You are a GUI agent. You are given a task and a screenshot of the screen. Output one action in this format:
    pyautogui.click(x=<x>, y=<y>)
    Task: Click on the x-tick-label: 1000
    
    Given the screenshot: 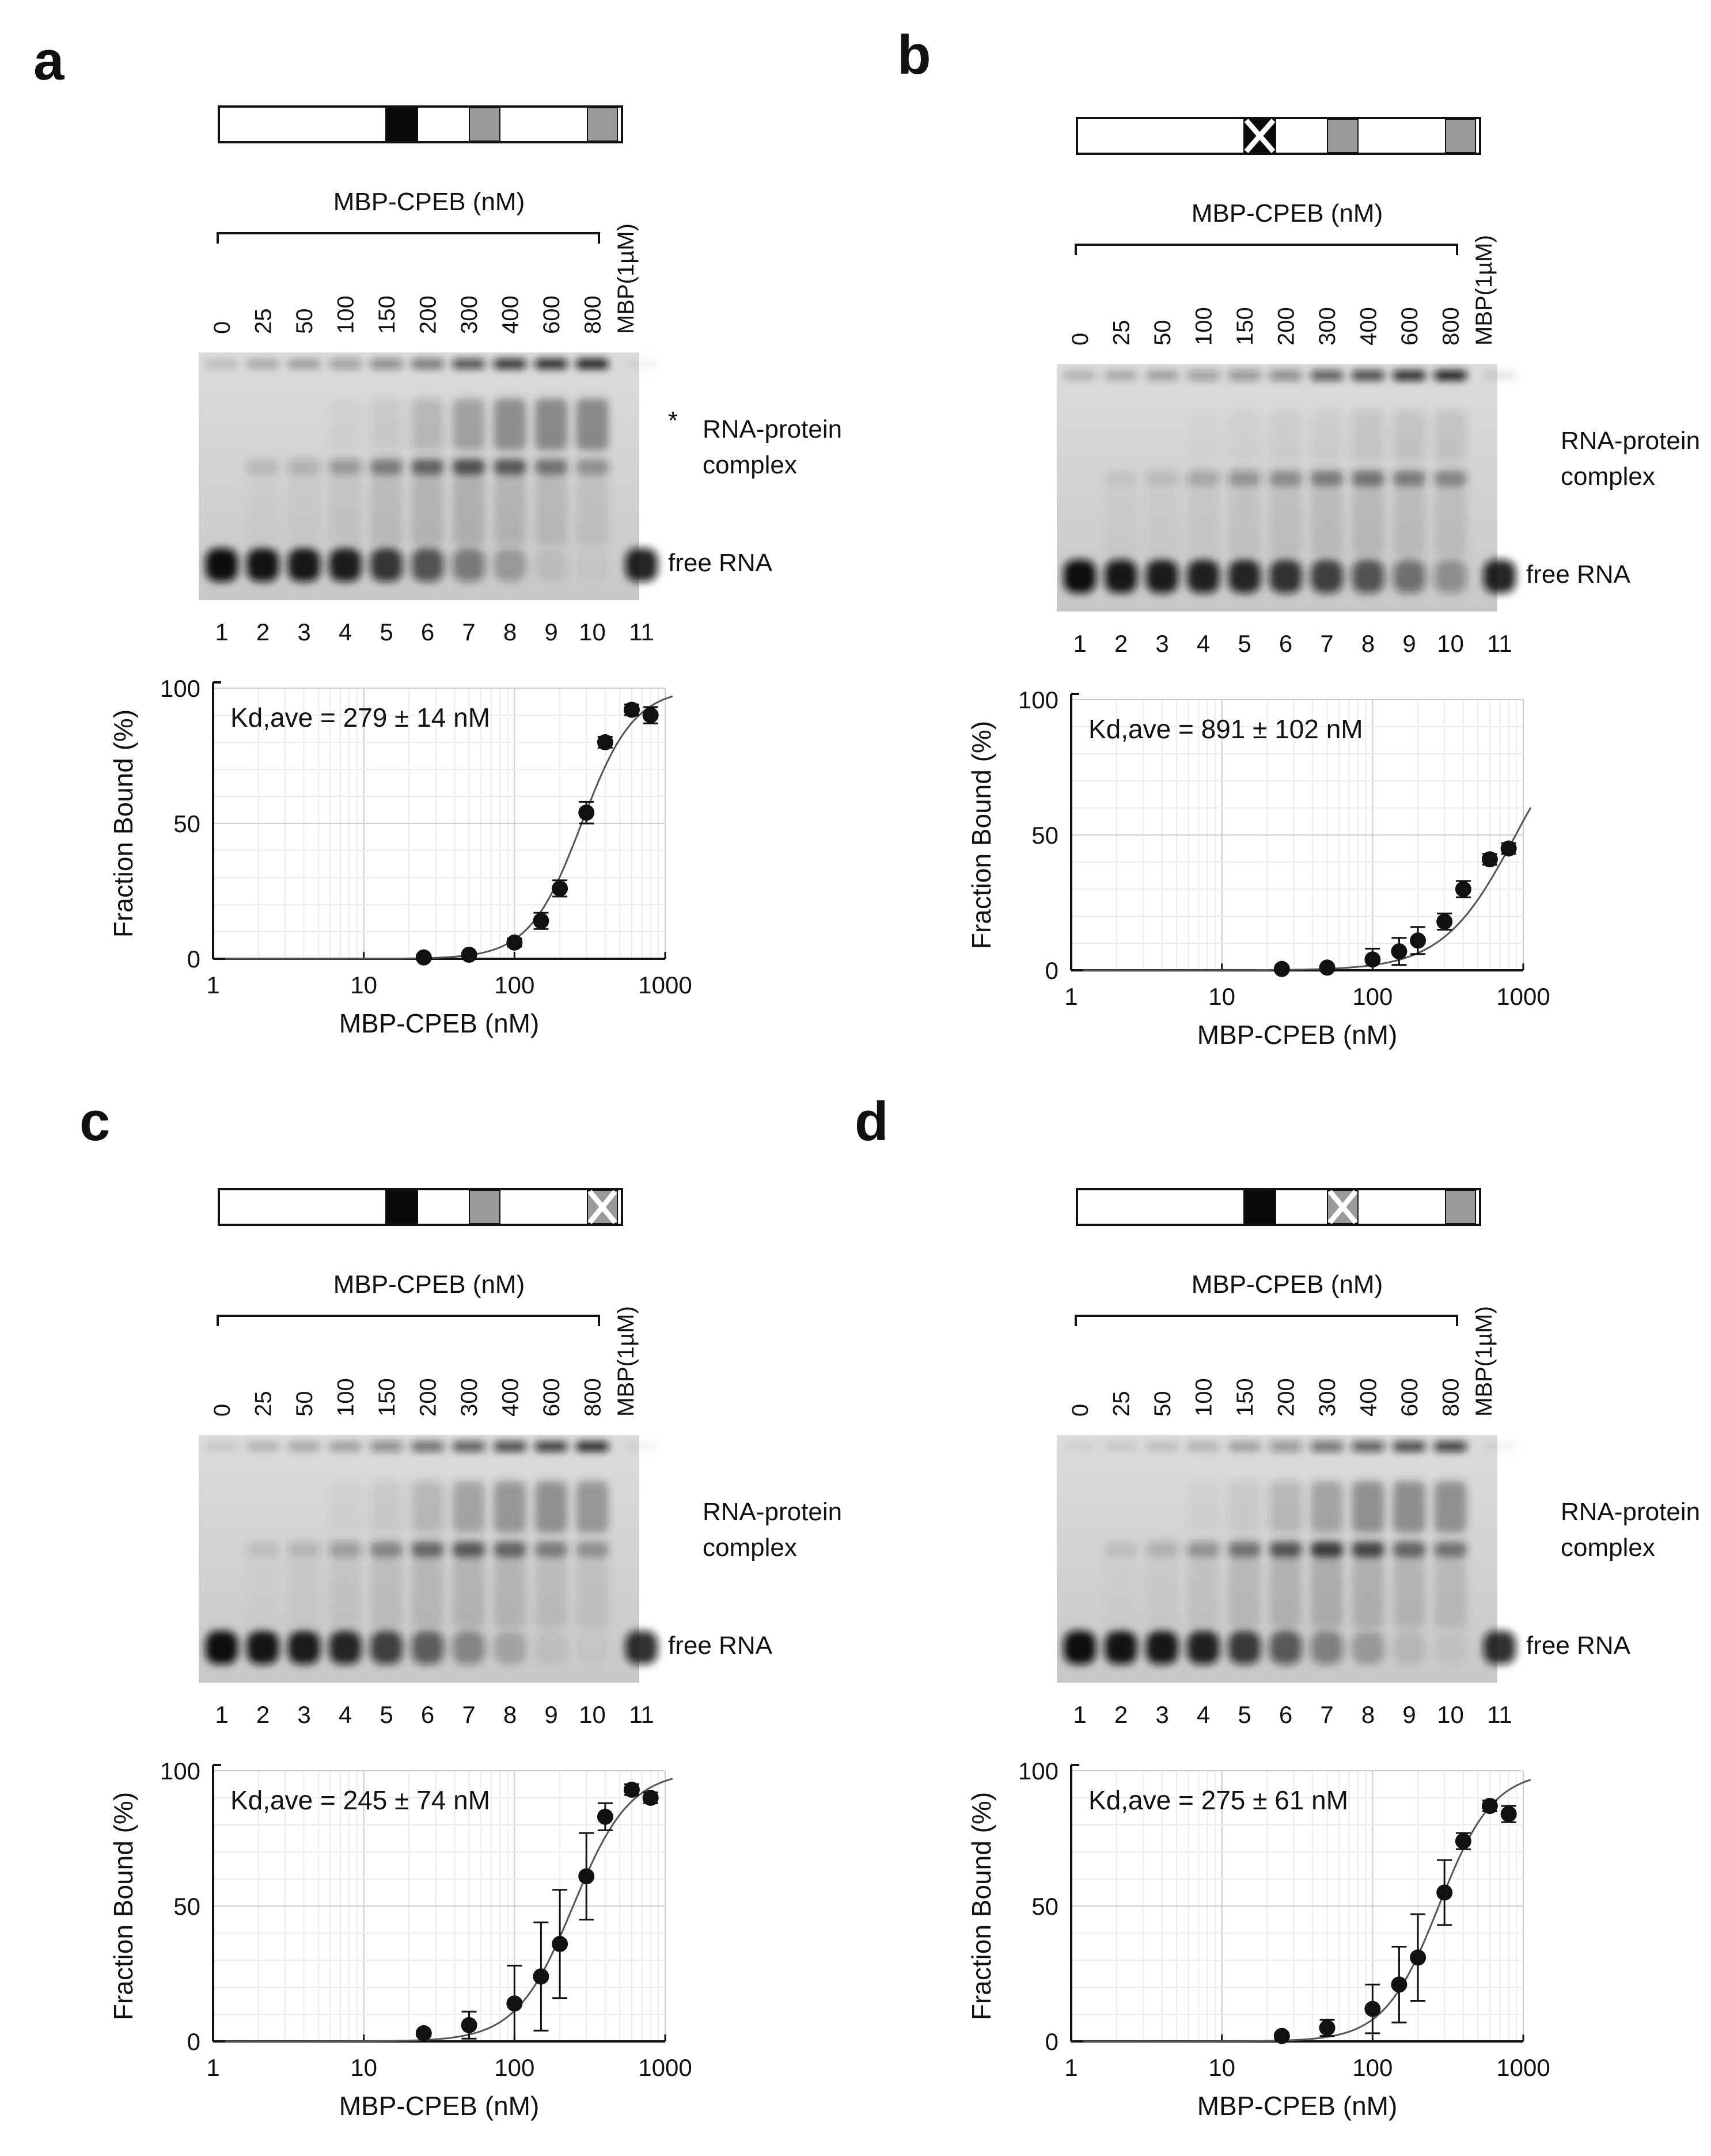 What is the action you would take?
    pyautogui.click(x=665, y=985)
    